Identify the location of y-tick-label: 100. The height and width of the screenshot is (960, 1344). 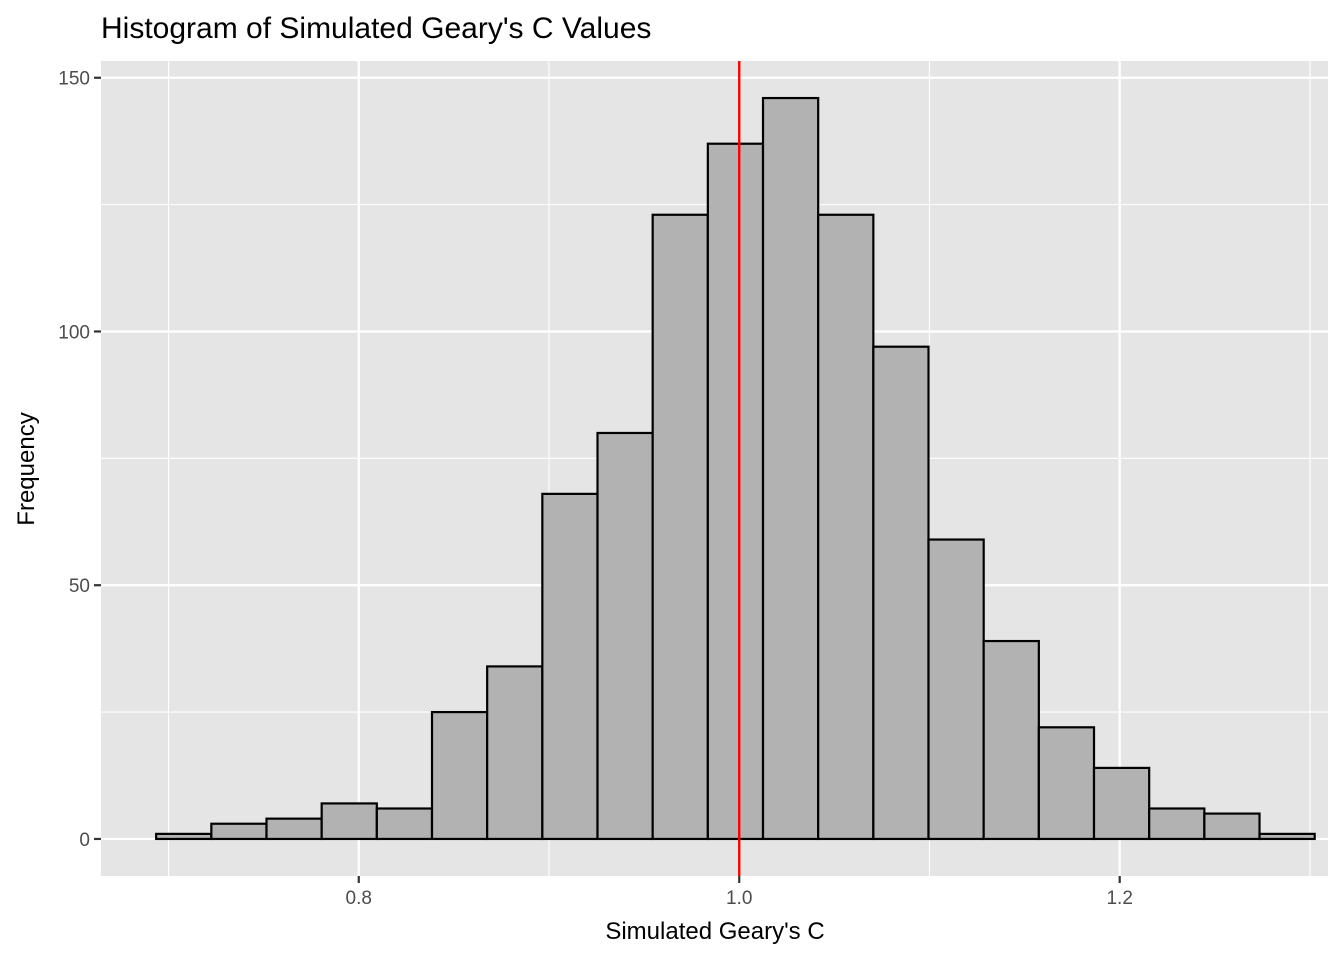
(74, 332).